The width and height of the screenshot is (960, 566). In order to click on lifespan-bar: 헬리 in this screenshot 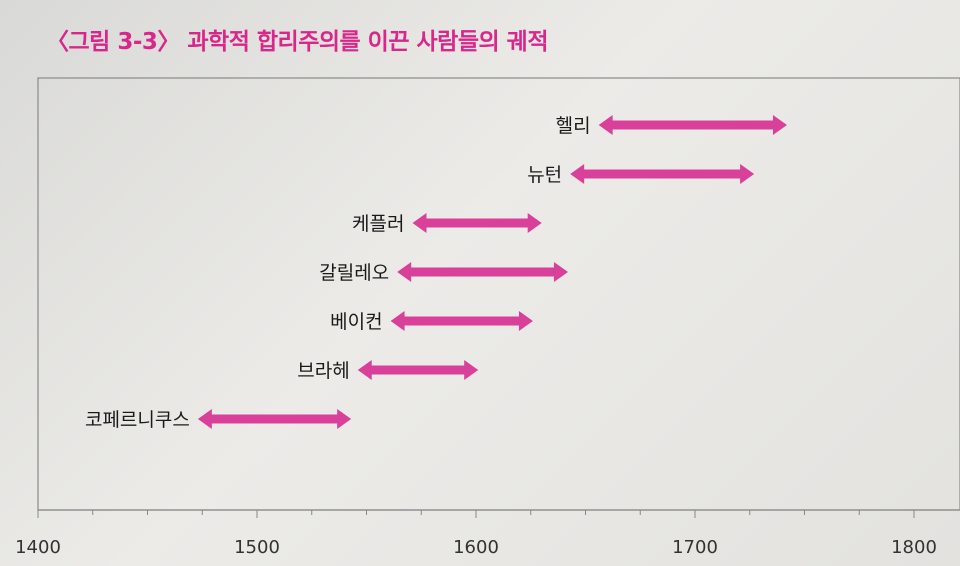, I will do `click(671, 126)`.